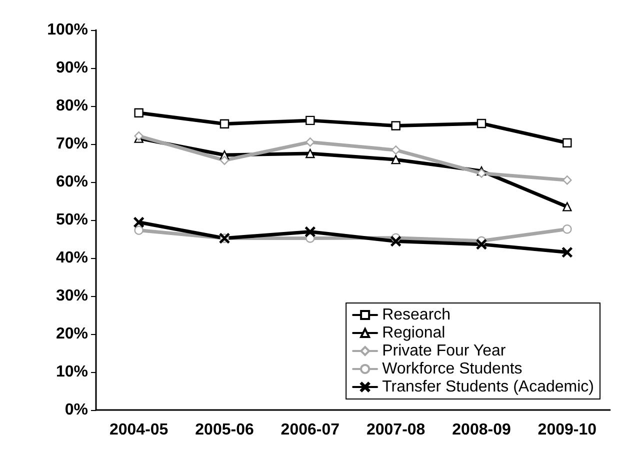 The height and width of the screenshot is (455, 638). What do you see at coordinates (416, 315) in the screenshot?
I see `legend-label: Research` at bounding box center [416, 315].